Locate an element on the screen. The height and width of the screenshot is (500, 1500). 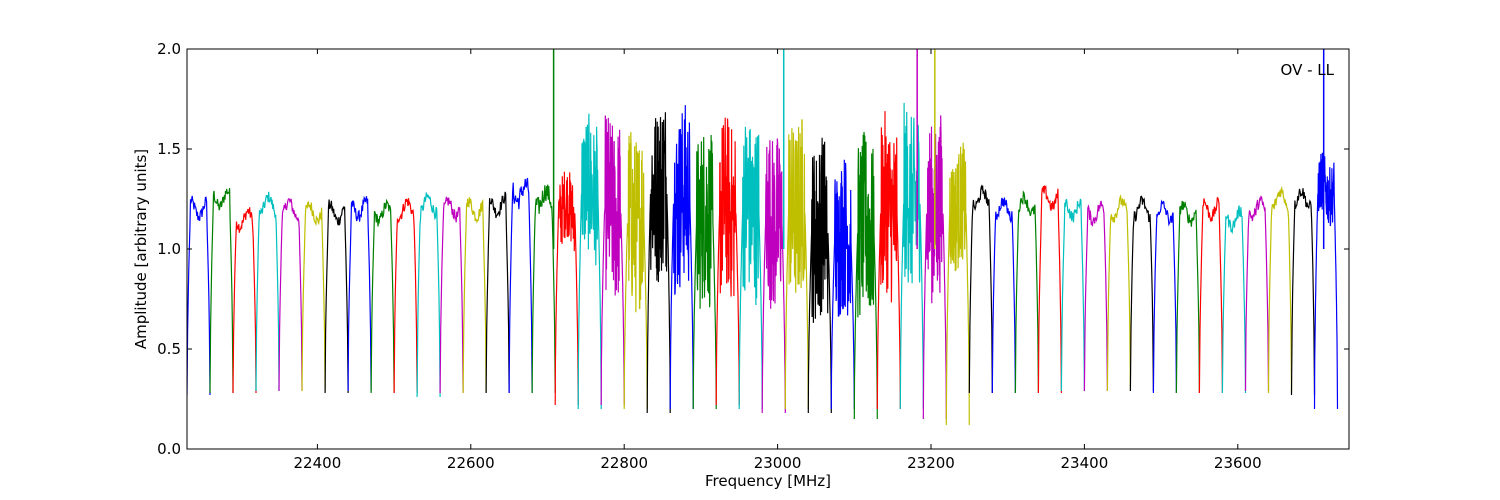
x-tick-label: 23600 is located at coordinates (1238, 463).